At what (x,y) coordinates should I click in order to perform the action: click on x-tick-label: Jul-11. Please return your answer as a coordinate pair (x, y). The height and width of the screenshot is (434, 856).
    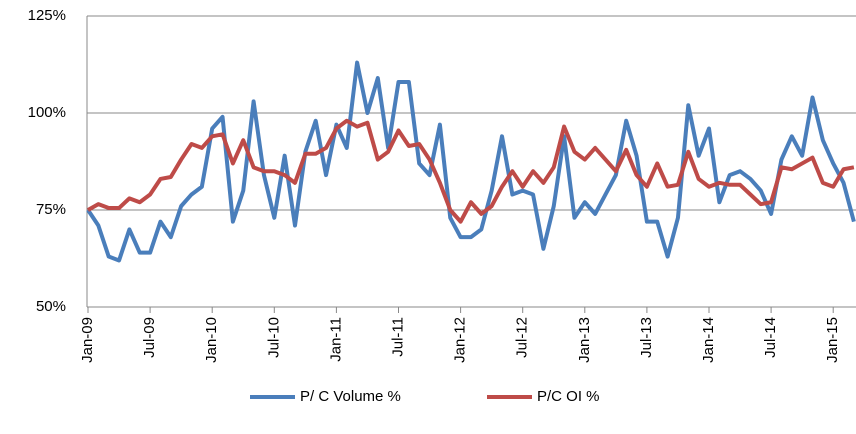
    Looking at the image, I should click on (397, 337).